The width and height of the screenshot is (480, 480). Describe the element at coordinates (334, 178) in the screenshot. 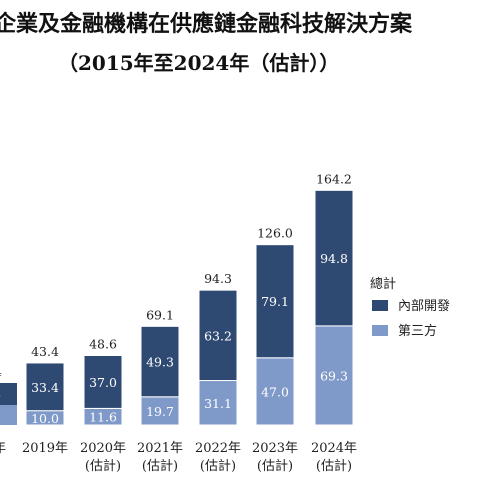

I see `data-label-total: 164.2` at that location.